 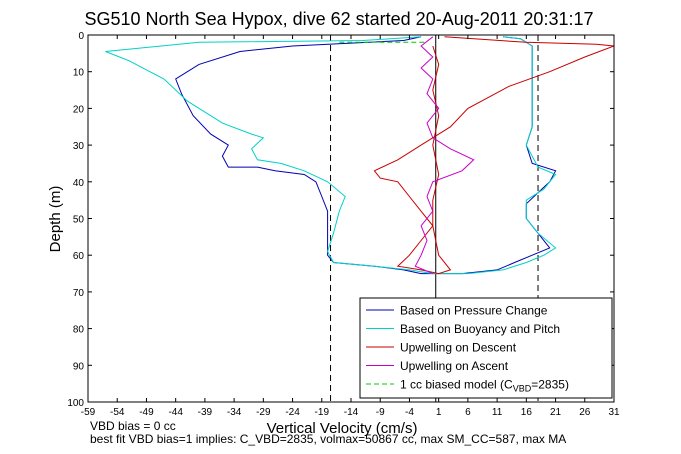 I want to click on x-tick-label: 16, so click(x=527, y=412).